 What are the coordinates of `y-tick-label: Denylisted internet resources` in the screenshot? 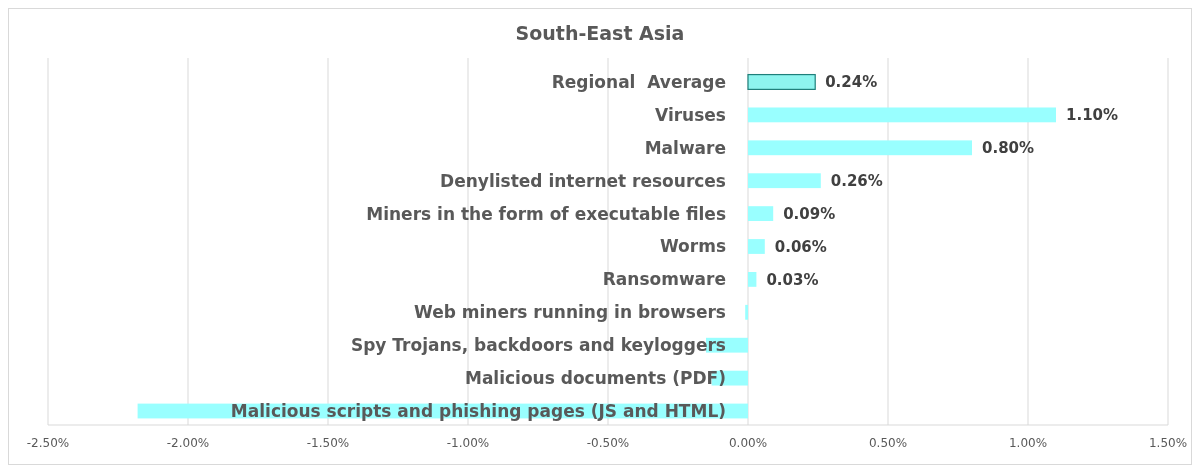 It's located at (583, 180).